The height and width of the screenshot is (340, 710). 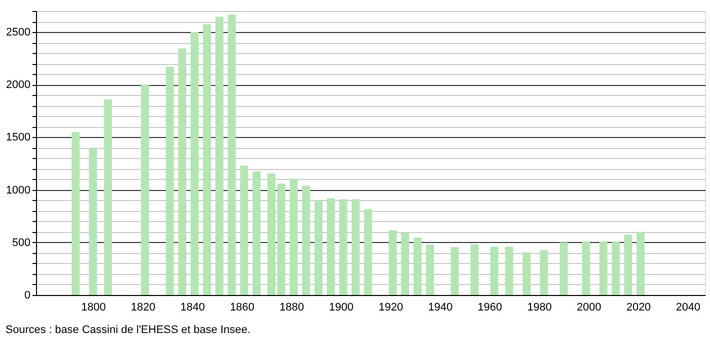 What do you see at coordinates (143, 308) in the screenshot?
I see `x-tick-label: 1820` at bounding box center [143, 308].